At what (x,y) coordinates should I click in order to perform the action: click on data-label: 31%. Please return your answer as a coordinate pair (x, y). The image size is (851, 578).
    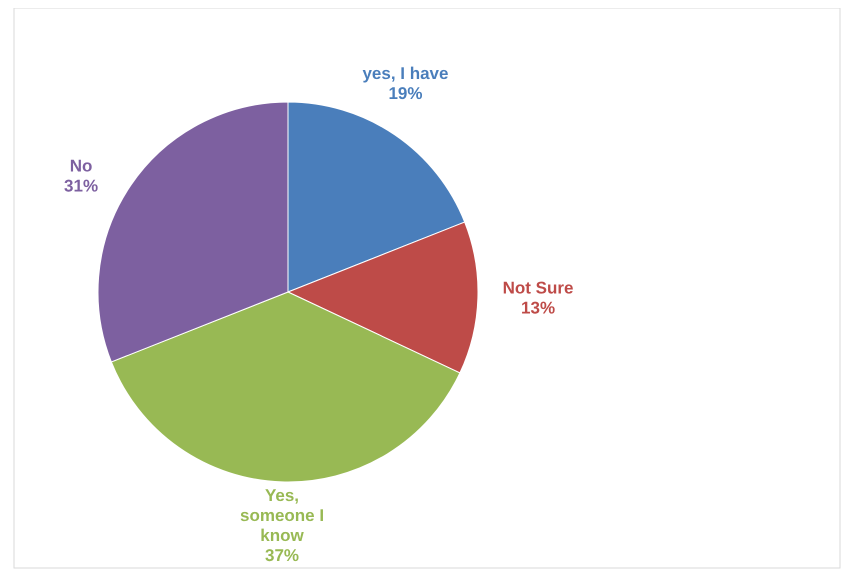
    Looking at the image, I should click on (81, 186).